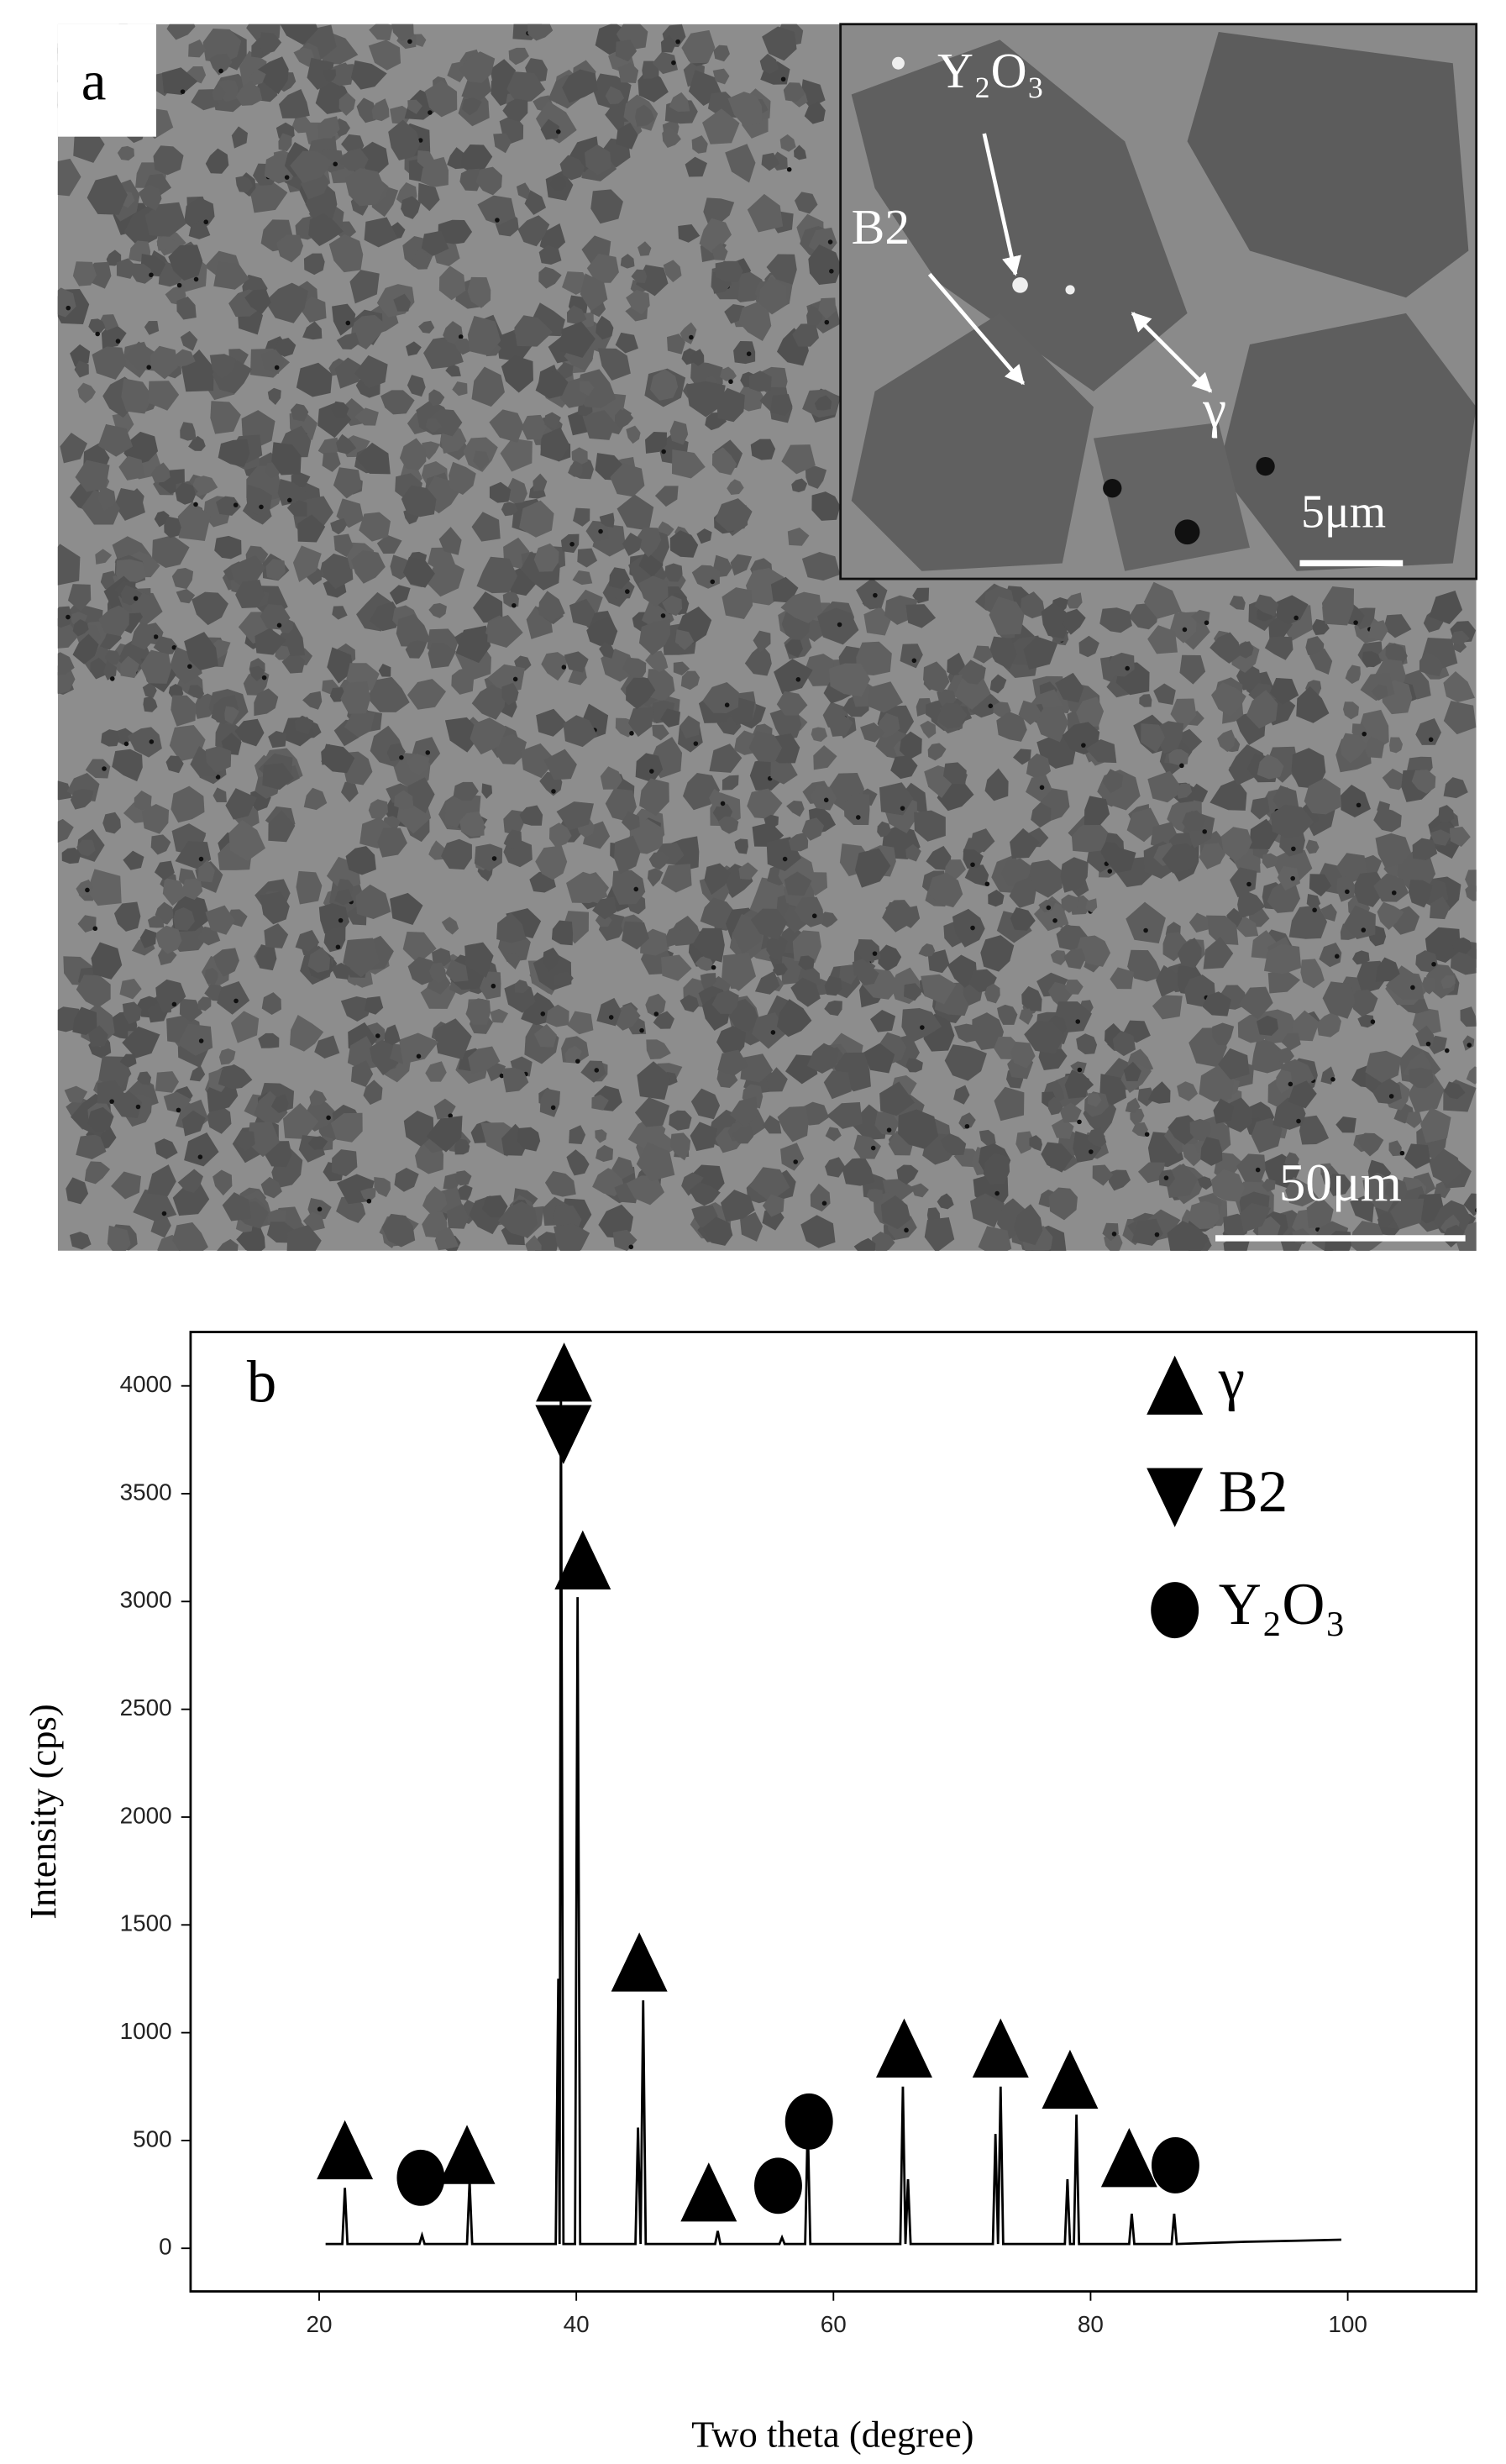 Image resolution: width=1506 pixels, height=2464 pixels. I want to click on y-tick-label: 2500, so click(146, 1708).